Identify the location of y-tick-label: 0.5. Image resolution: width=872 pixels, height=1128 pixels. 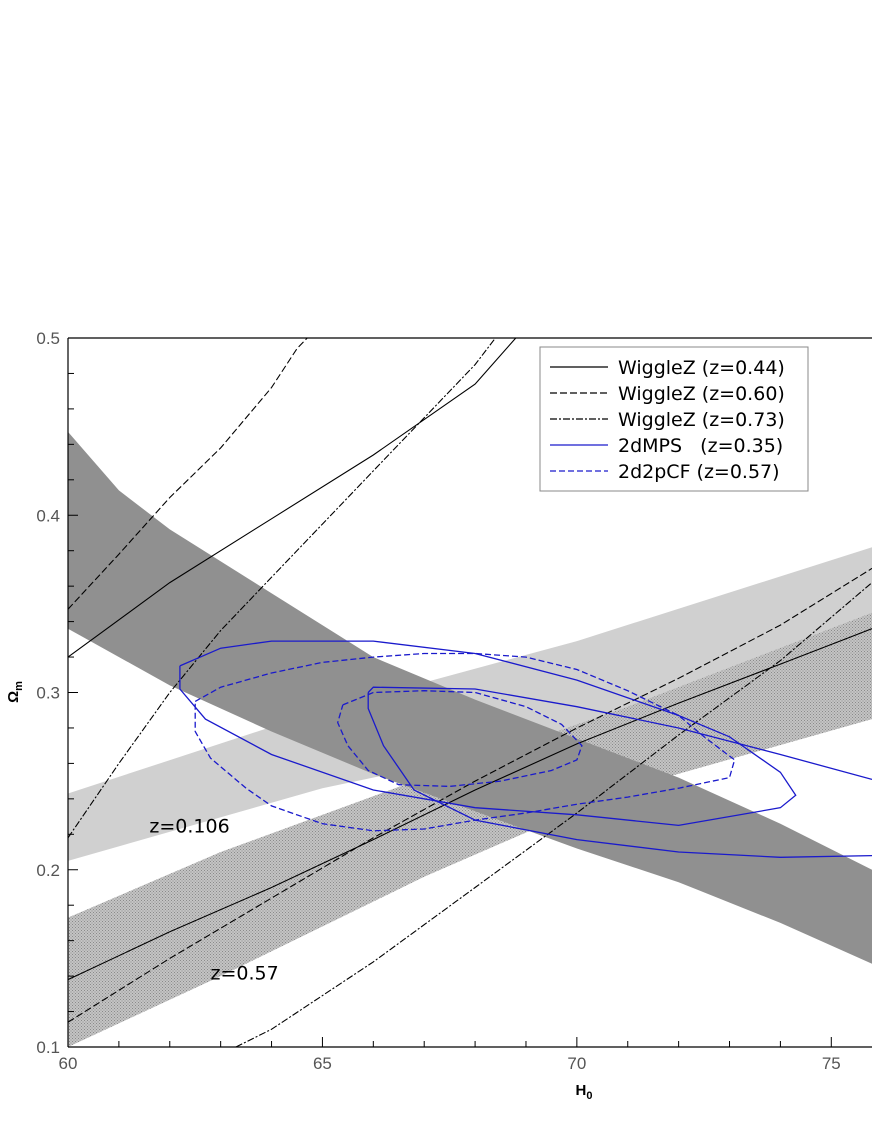
(48, 338).